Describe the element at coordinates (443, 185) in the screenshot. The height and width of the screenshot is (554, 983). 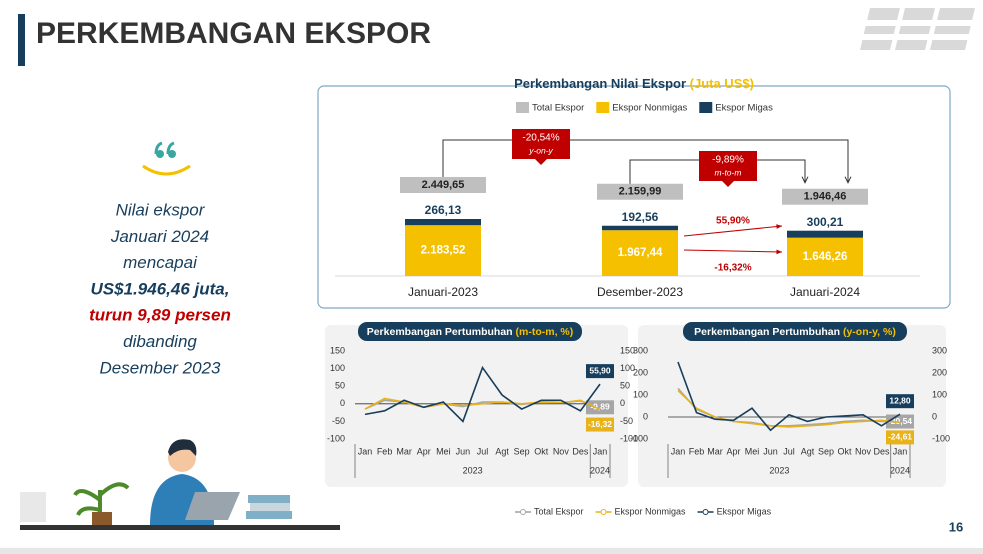
I see `total-box` at that location.